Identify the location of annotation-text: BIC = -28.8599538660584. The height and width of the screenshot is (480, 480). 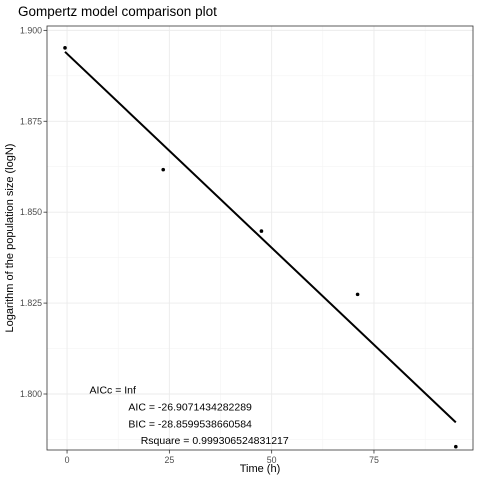
(190, 424).